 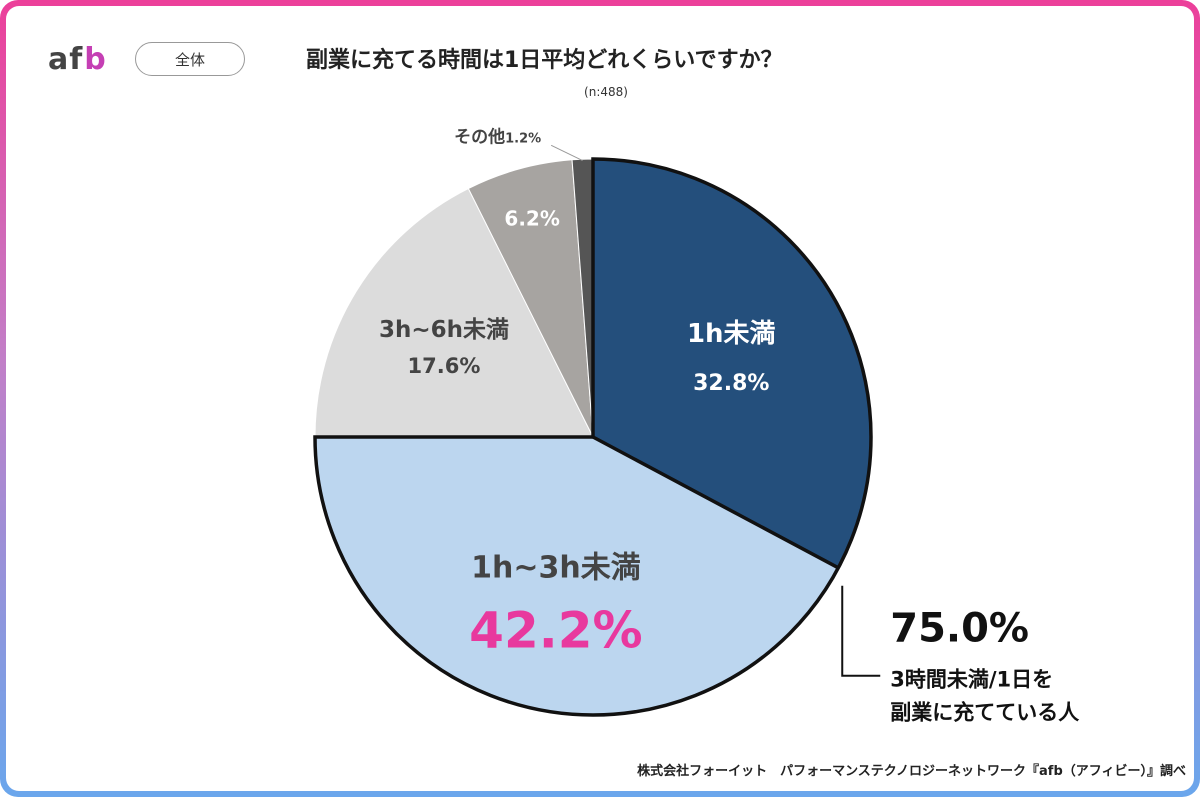 I want to click on logo-text: af, so click(x=66, y=59).